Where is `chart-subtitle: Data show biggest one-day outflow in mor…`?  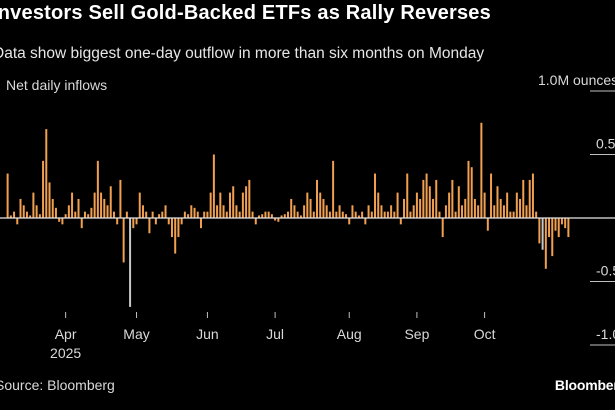 chart-subtitle: Data show biggest one-day outflow in mor… is located at coordinates (242, 53).